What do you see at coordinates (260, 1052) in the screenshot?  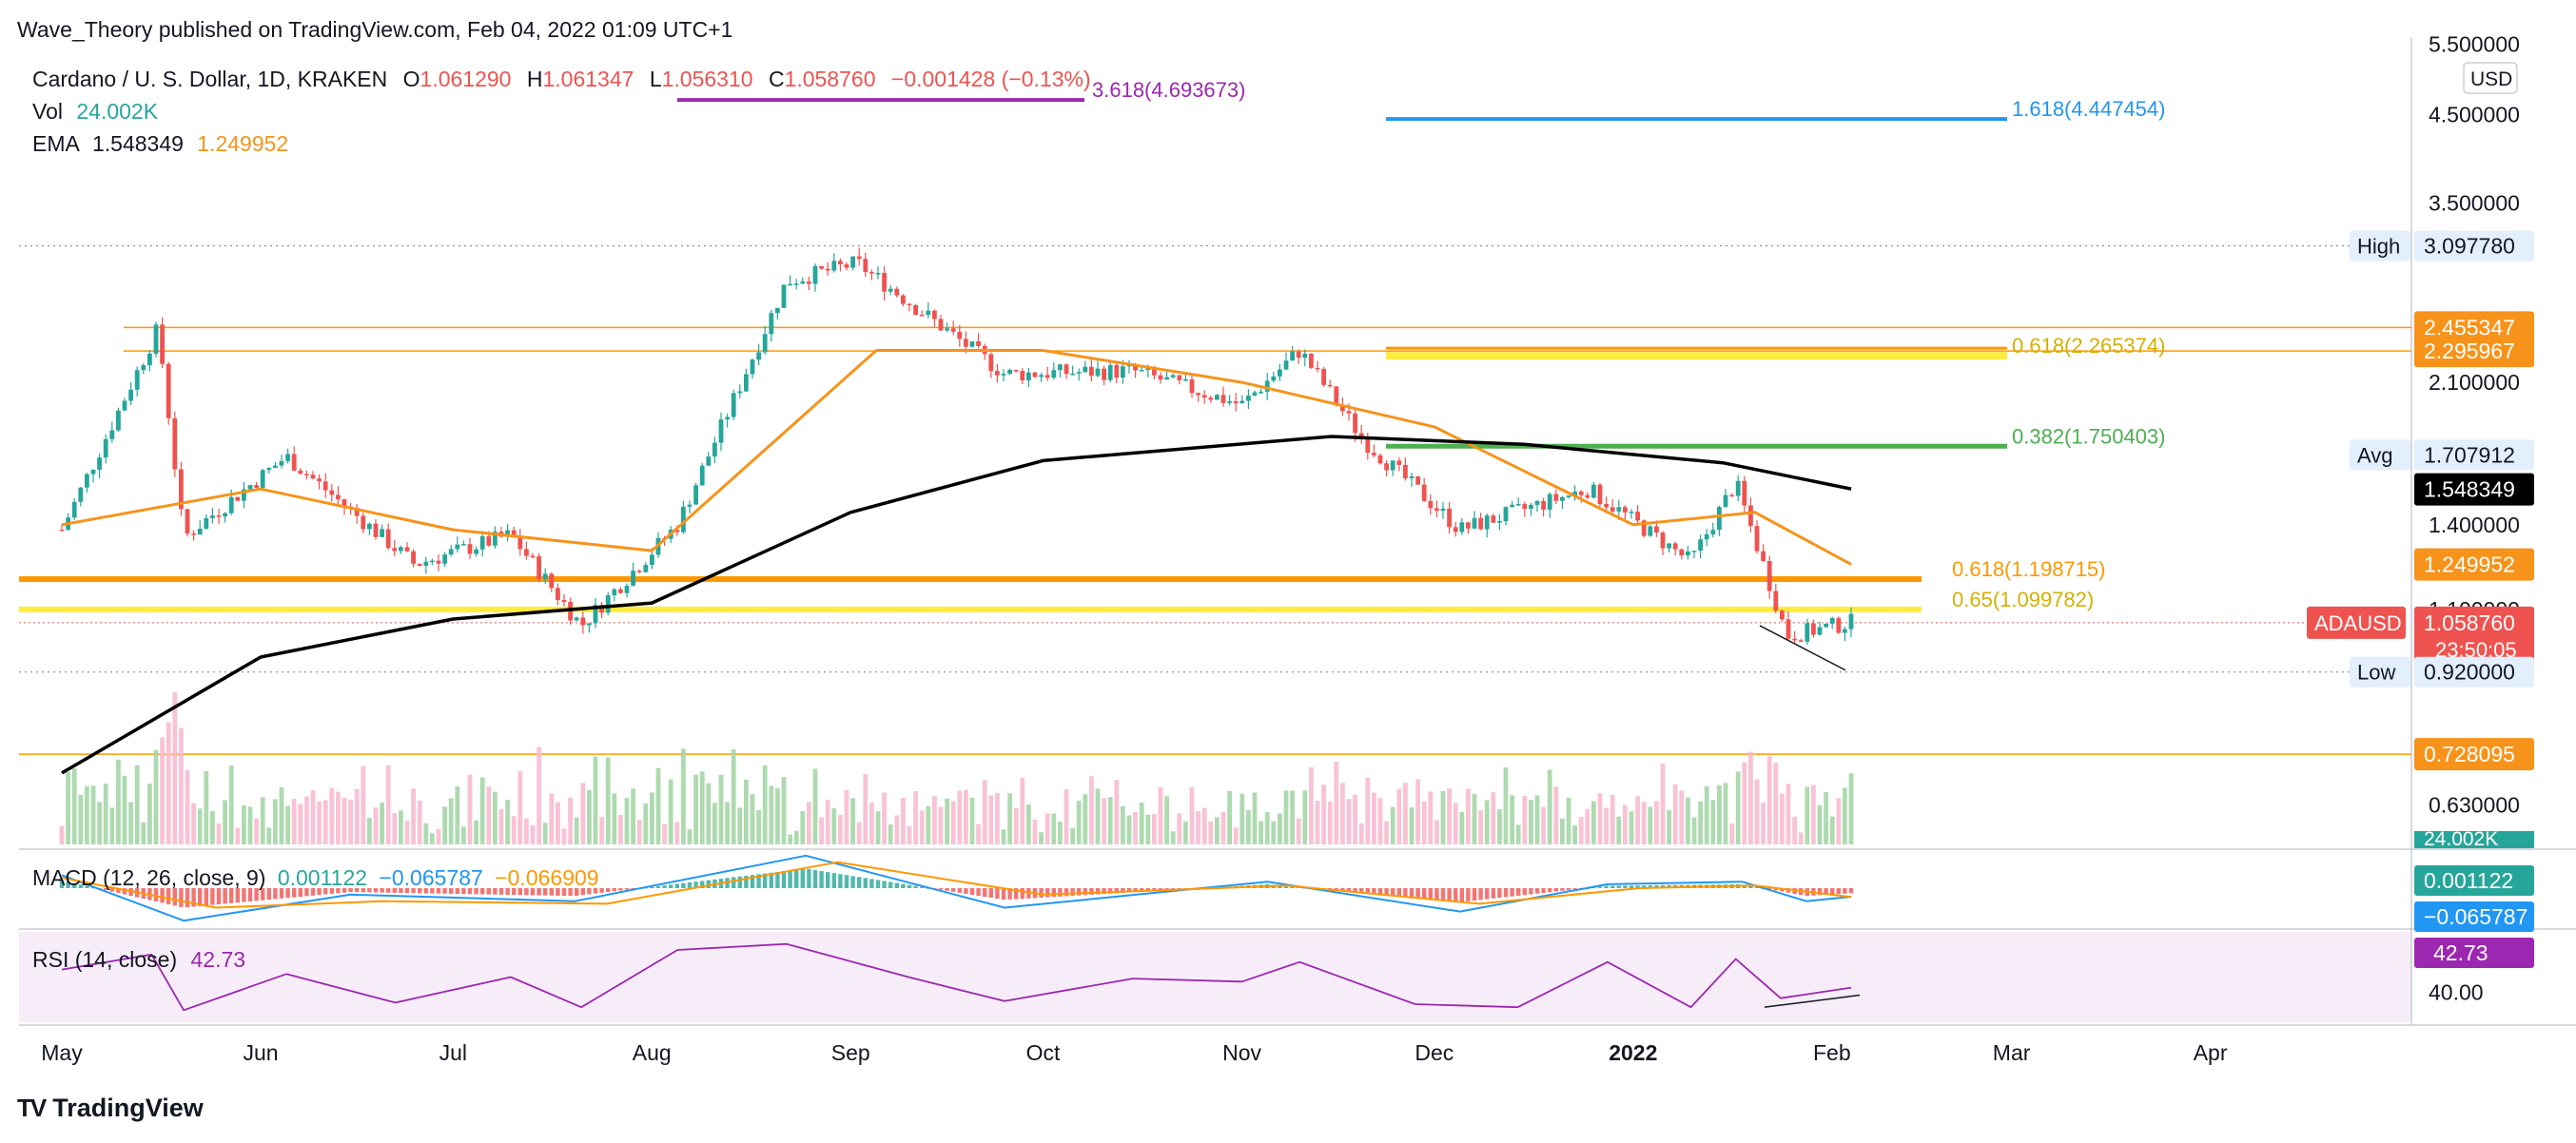 I see `time-axis-tick: Jun` at bounding box center [260, 1052].